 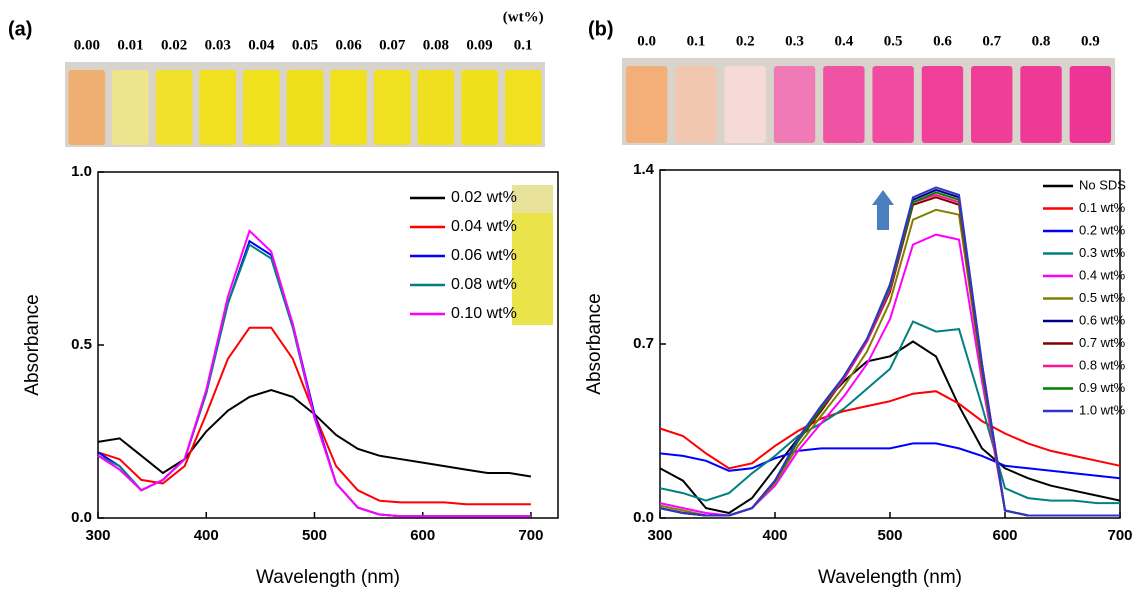 I want to click on legend-label: 0.8 wt%, so click(x=1102, y=364).